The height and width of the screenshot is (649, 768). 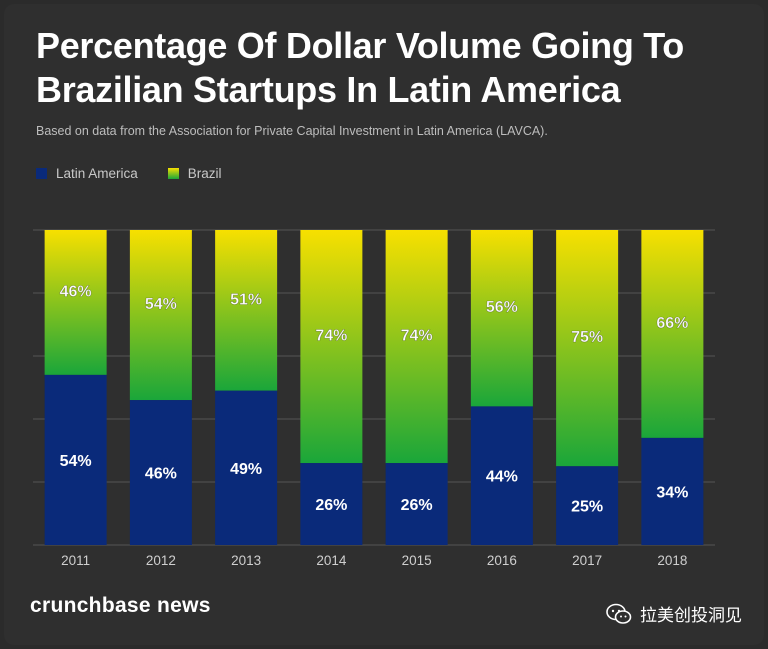 What do you see at coordinates (204, 173) in the screenshot?
I see `legend-label-brazil: Brazil` at bounding box center [204, 173].